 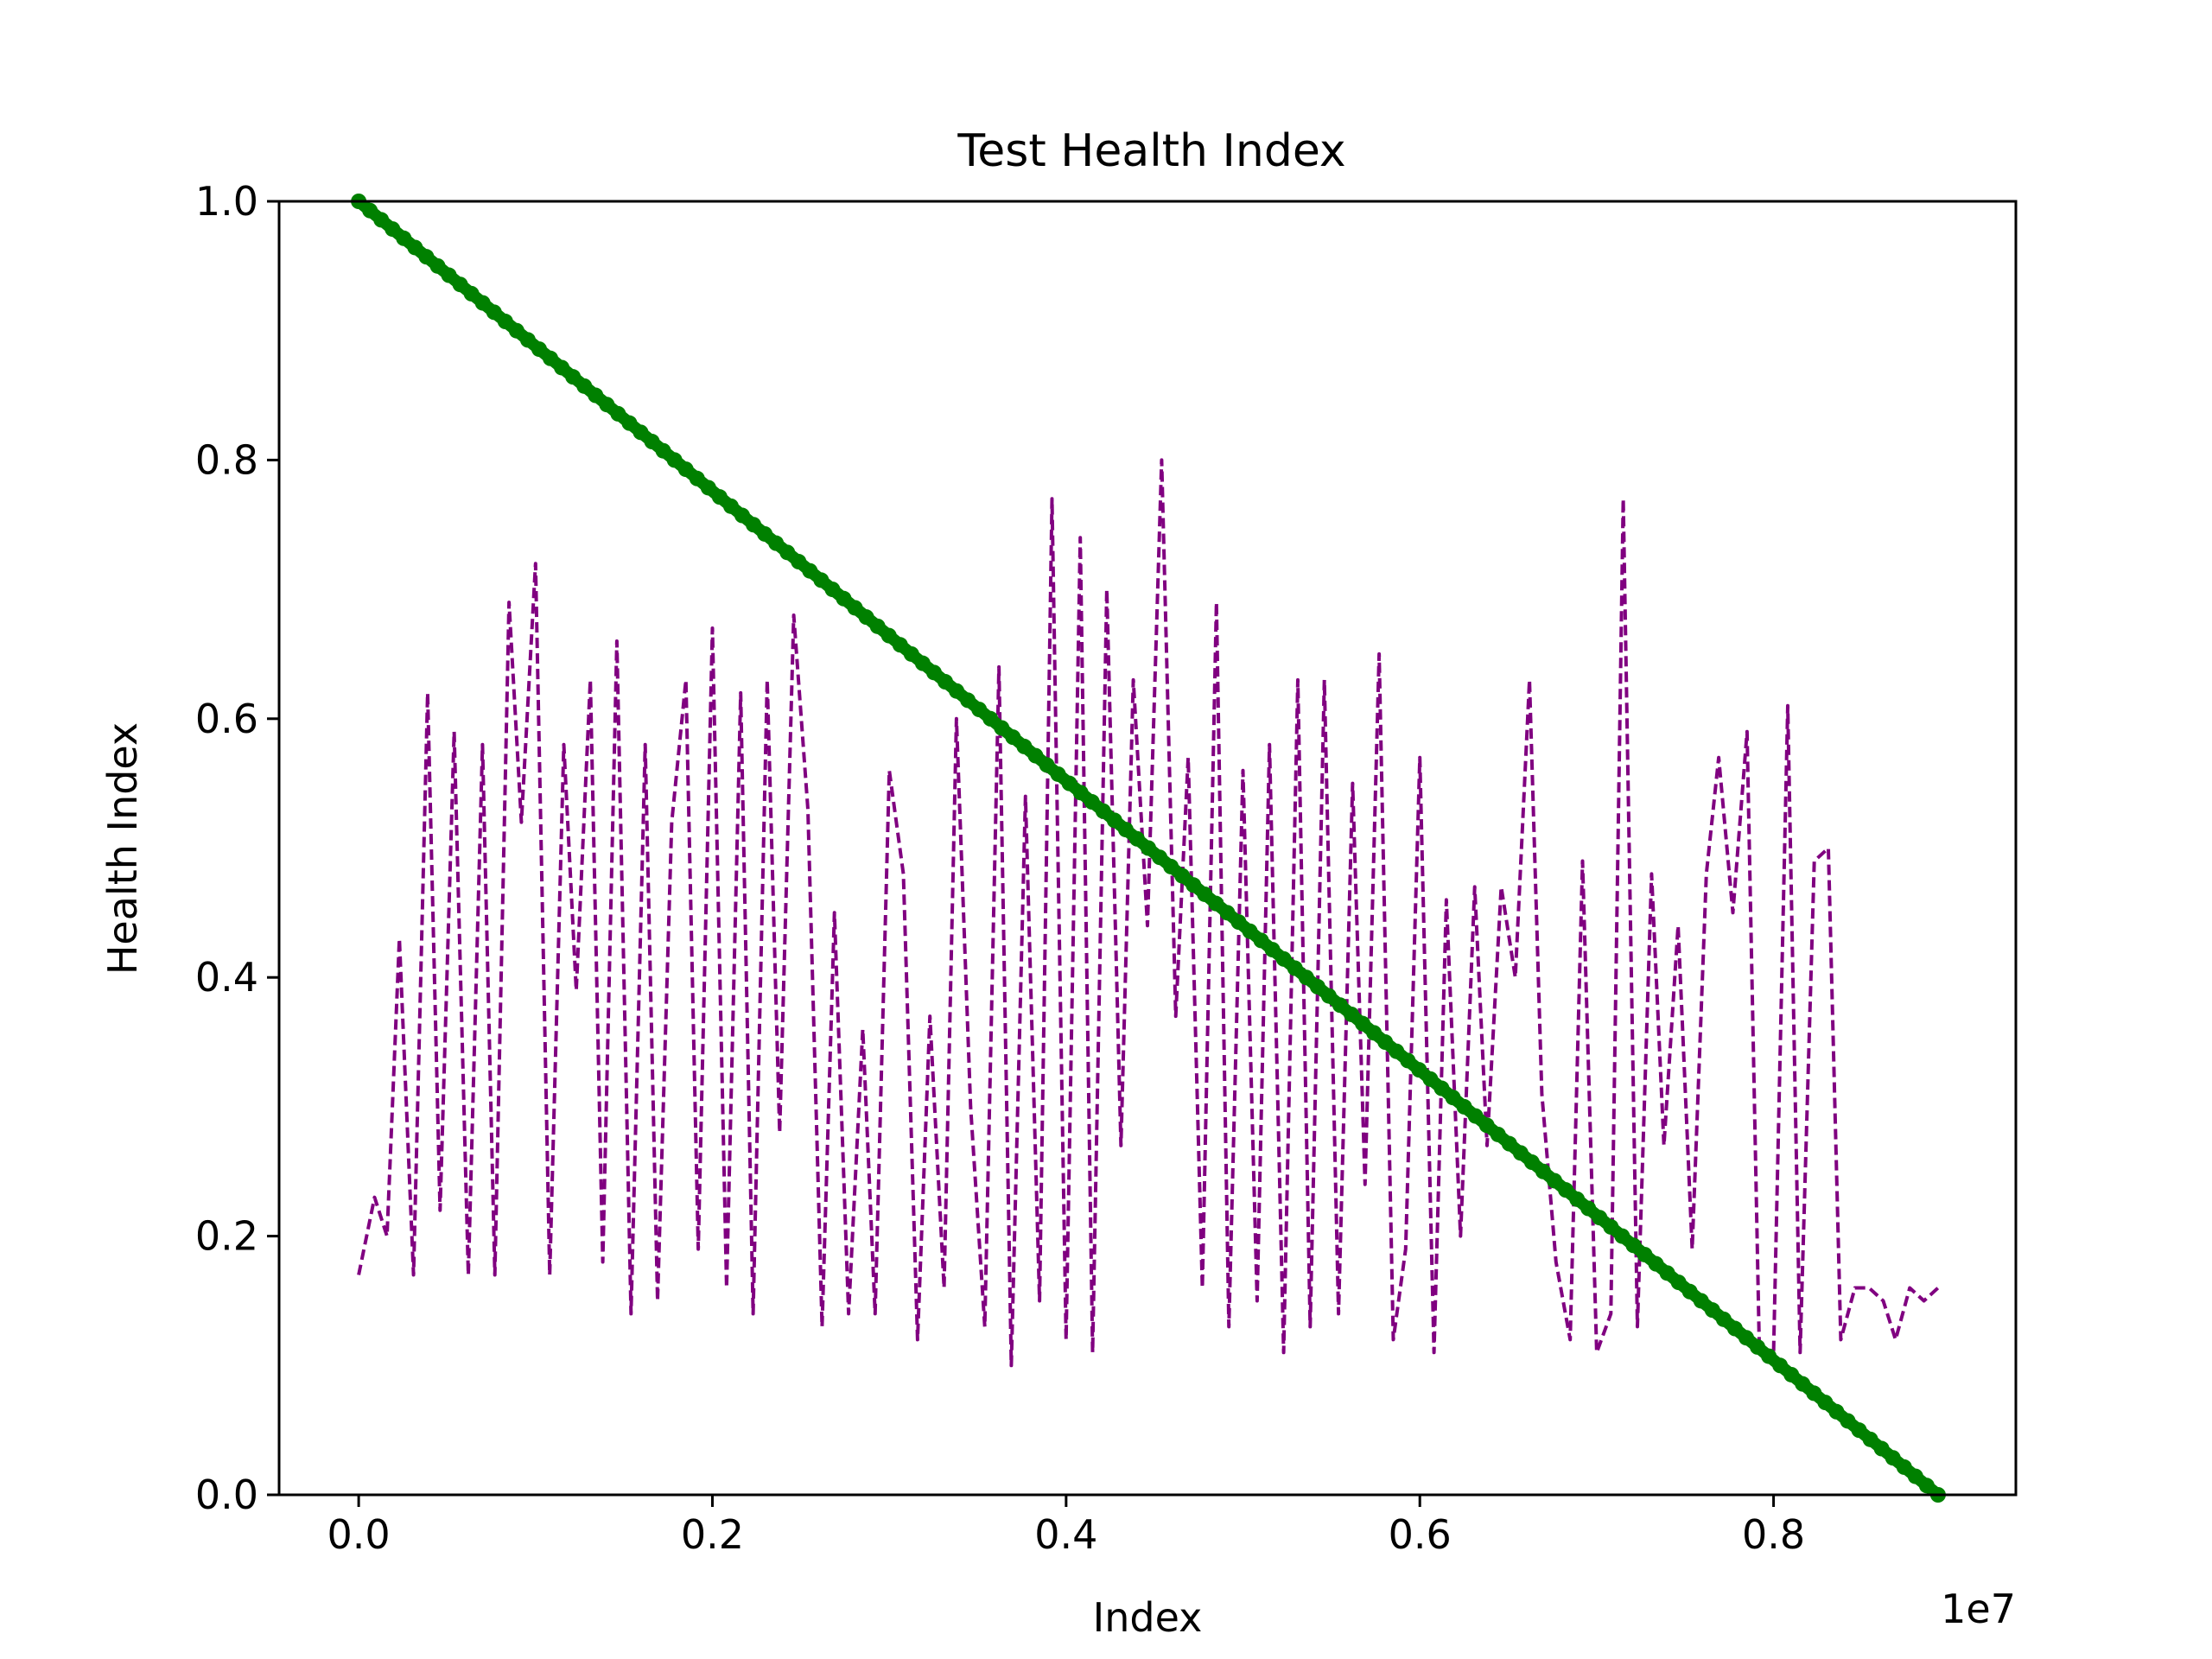 What do you see at coordinates (226, 459) in the screenshot?
I see `y-tick-label: 0.8` at bounding box center [226, 459].